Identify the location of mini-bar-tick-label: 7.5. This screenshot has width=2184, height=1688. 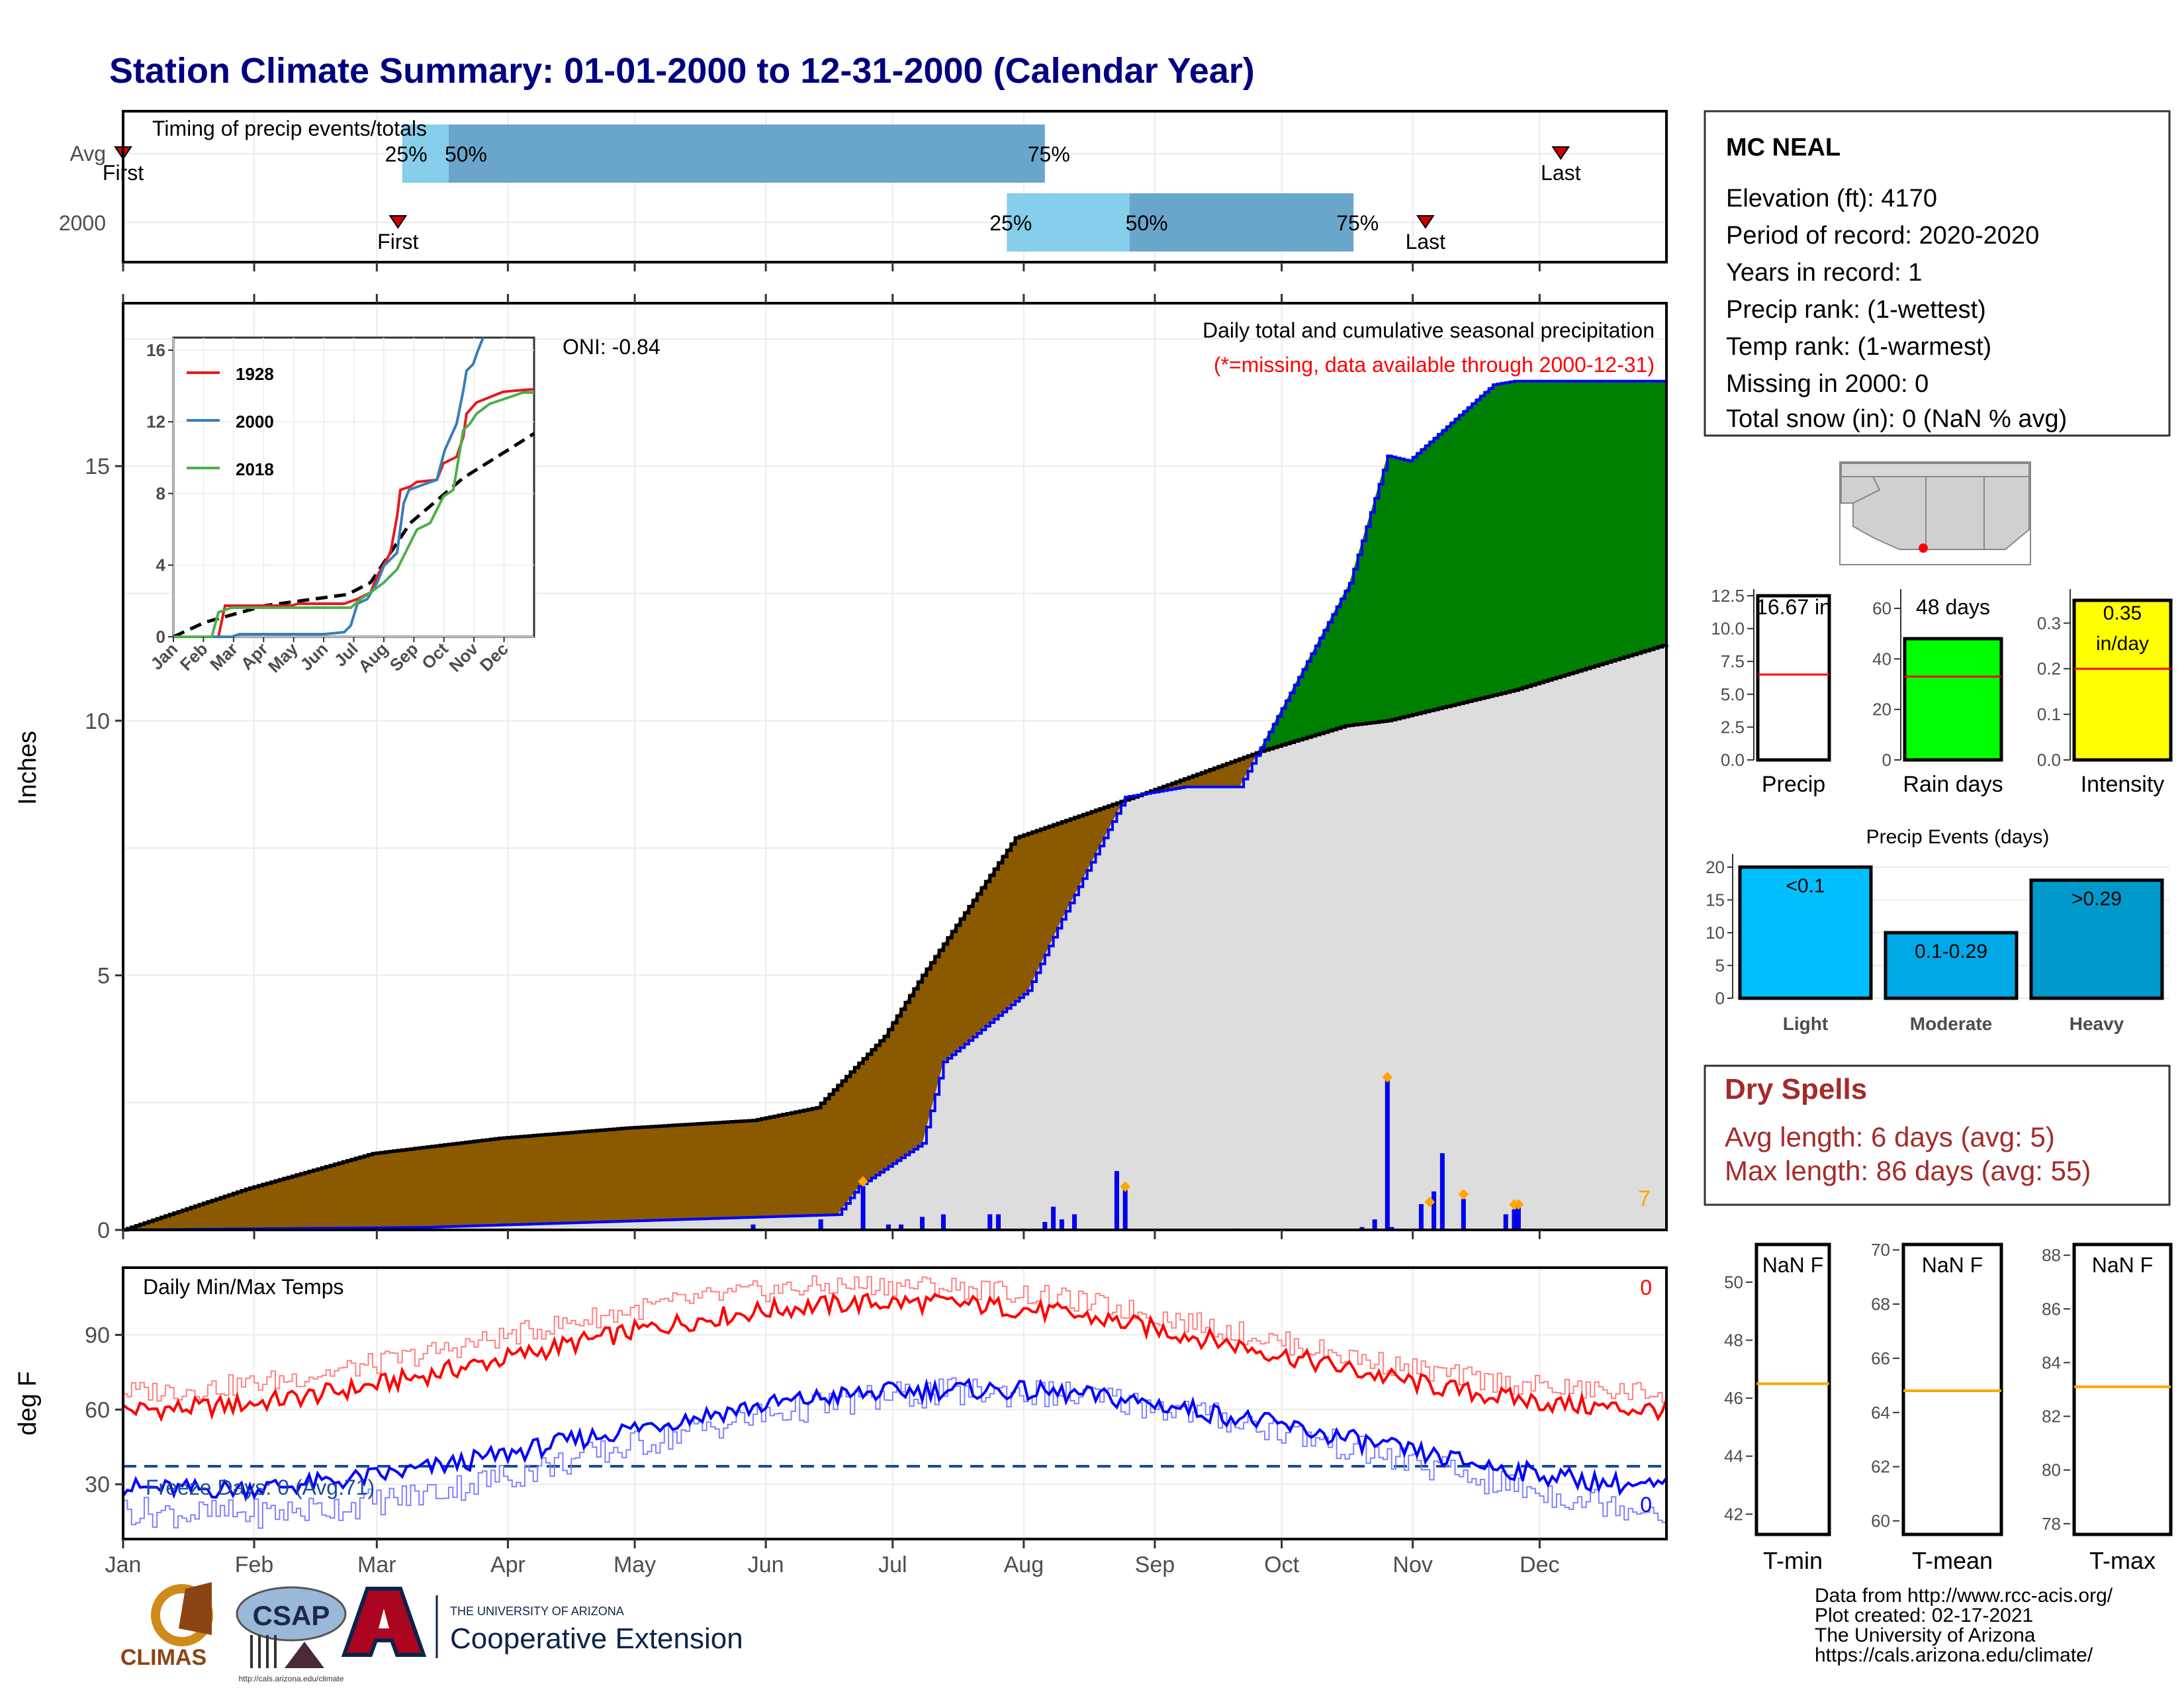
(1733, 661).